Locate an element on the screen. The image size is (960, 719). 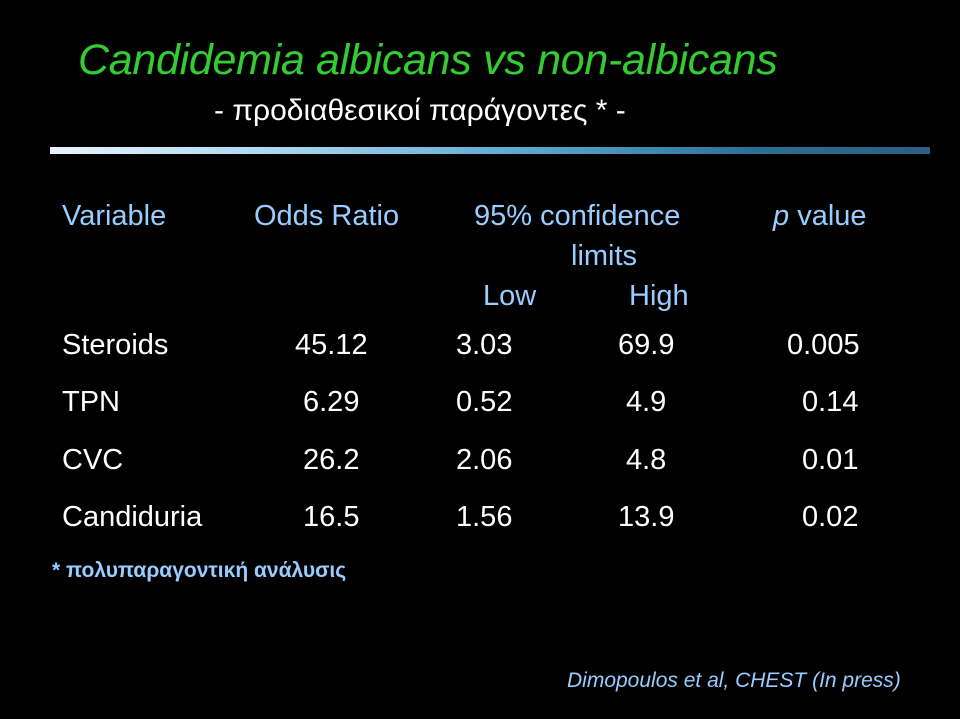
header-high: High is located at coordinates (659, 296).